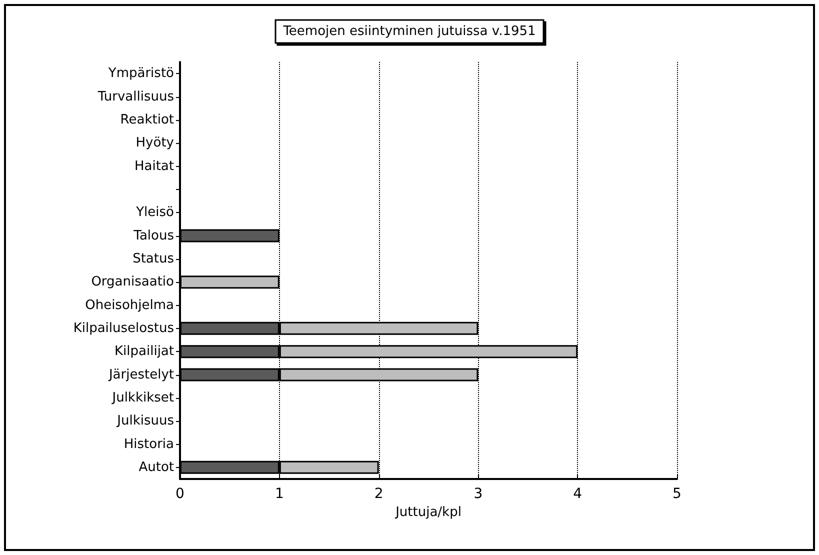 The image size is (819, 555). I want to click on y-tick-label: Historia, so click(149, 444).